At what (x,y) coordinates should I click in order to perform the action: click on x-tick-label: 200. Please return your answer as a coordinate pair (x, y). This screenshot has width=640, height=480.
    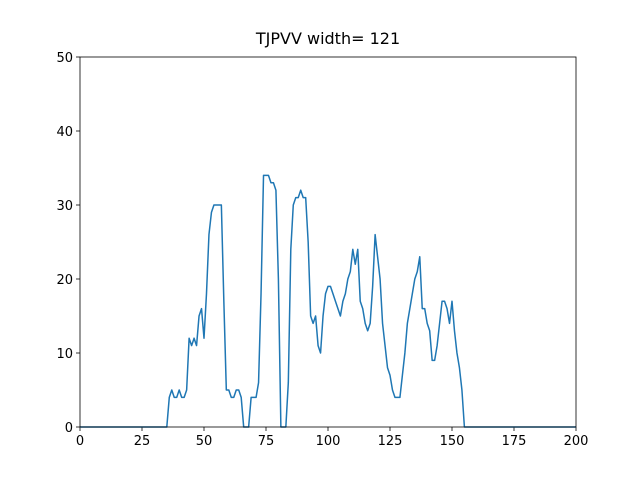
    Looking at the image, I should click on (576, 441).